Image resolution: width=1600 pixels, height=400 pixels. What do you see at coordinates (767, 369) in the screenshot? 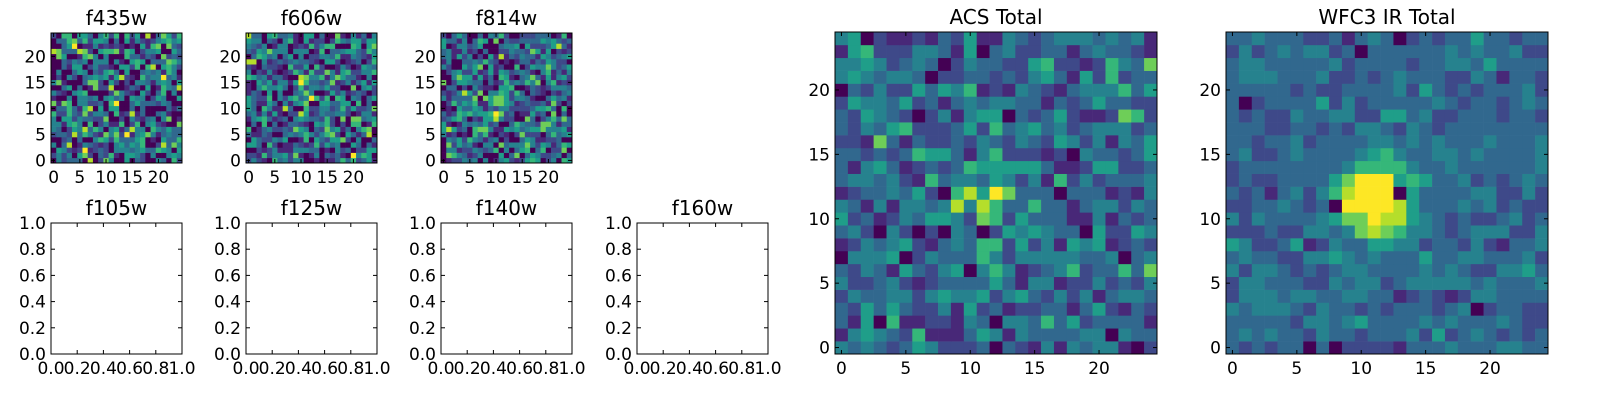
I see `x-tick-label: 1.0` at bounding box center [767, 369].